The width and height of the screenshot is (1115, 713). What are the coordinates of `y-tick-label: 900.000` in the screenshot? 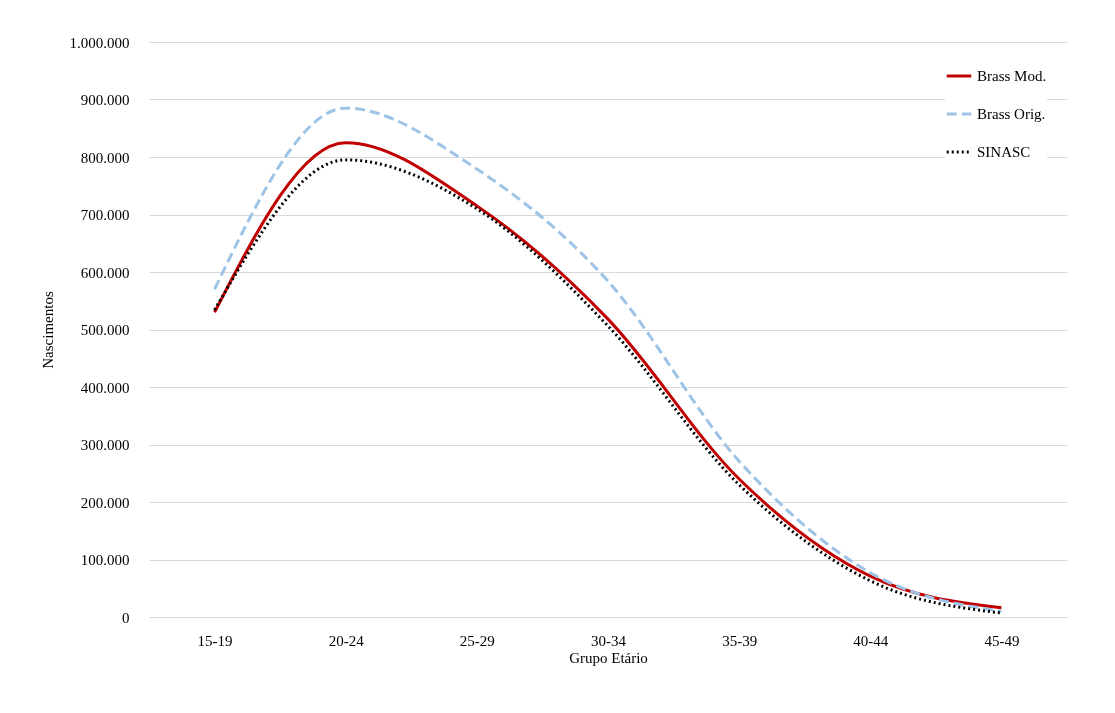 It's located at (105, 100).